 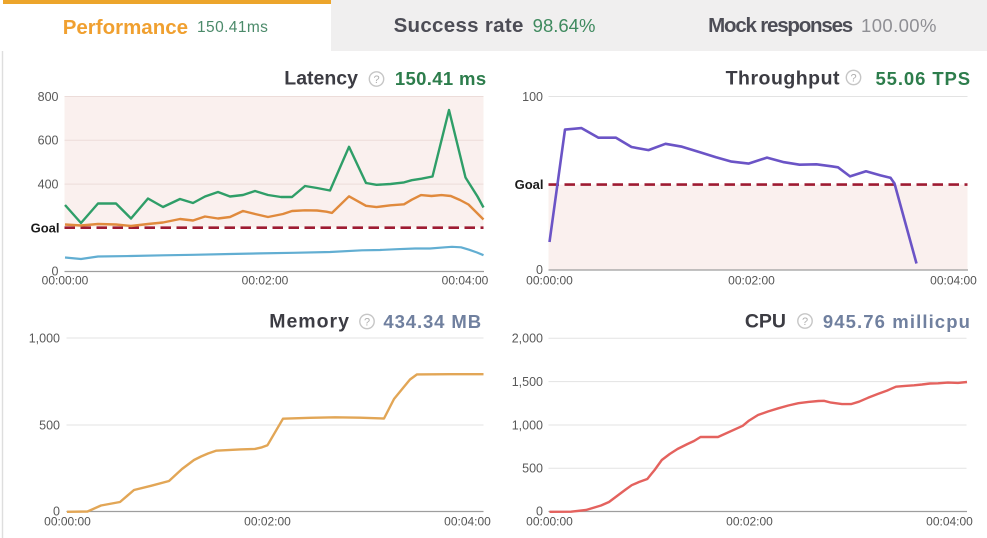 I want to click on svg-text: CPU, so click(x=765, y=322).